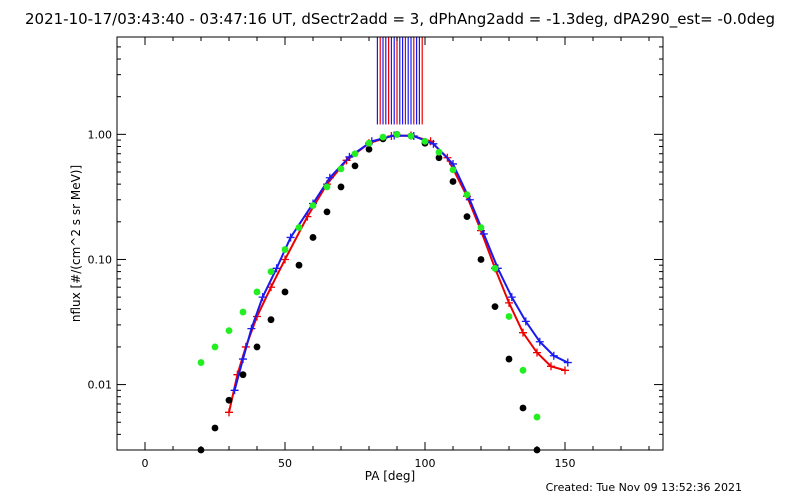  I want to click on x-tick-label: 150, so click(565, 463).